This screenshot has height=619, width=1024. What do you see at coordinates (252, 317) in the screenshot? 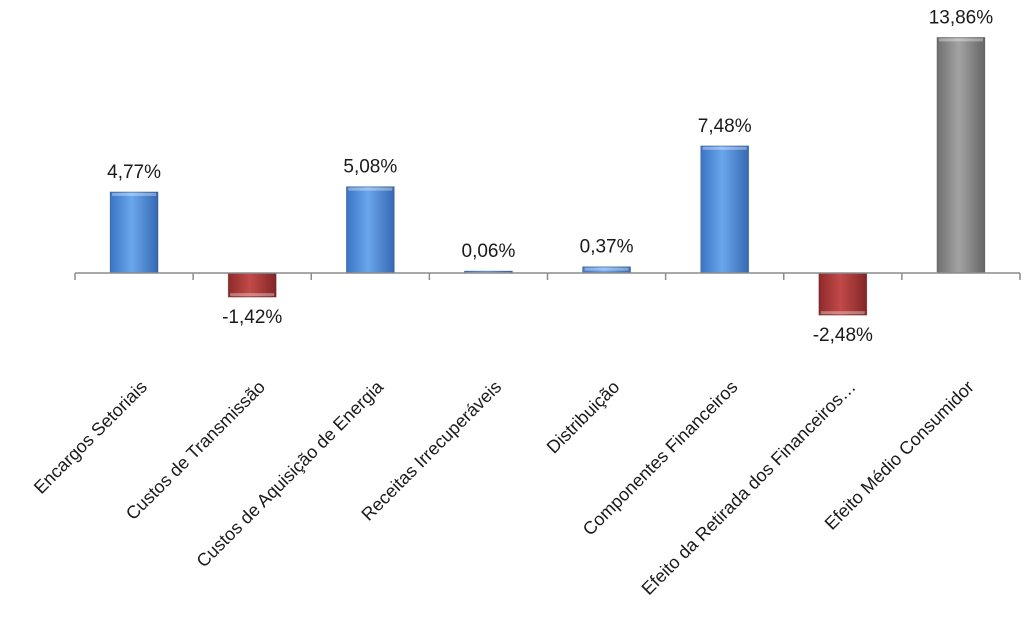
I see `data-label: -1,42%` at bounding box center [252, 317].